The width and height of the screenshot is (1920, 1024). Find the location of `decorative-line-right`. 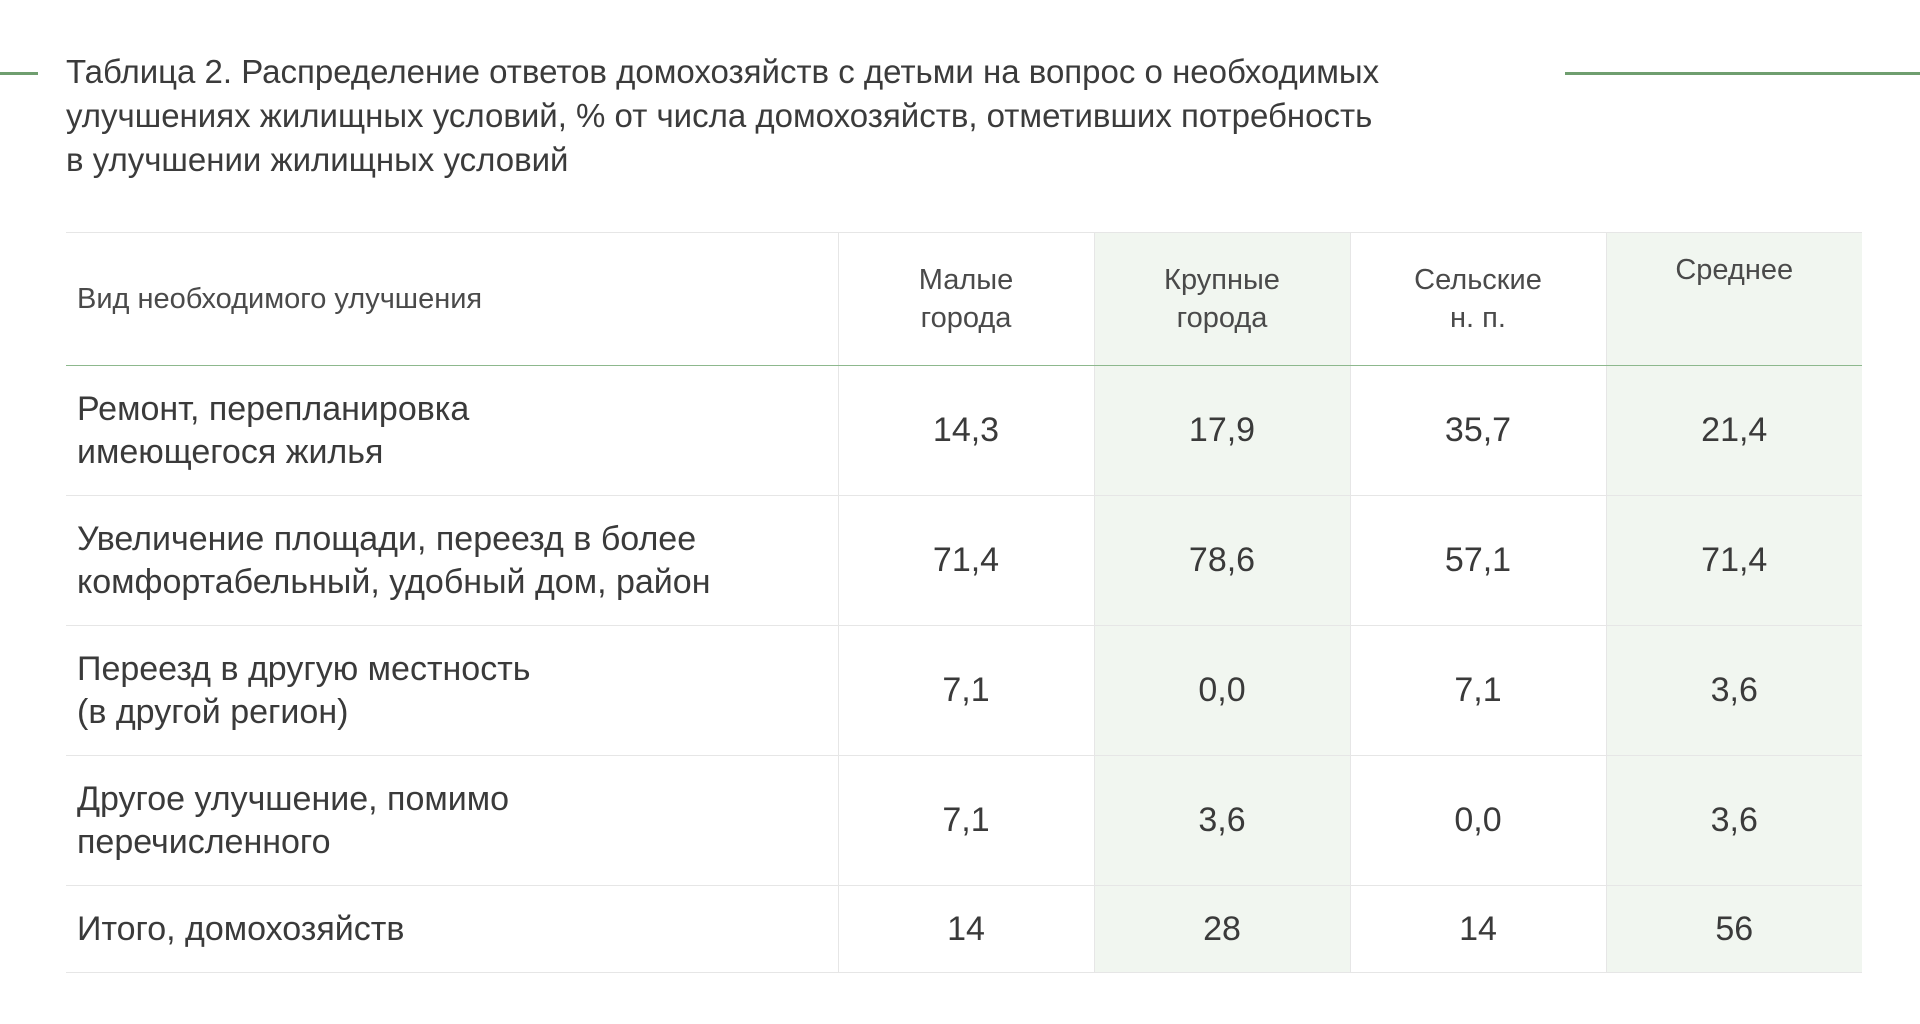

decorative-line-right is located at coordinates (1742, 73).